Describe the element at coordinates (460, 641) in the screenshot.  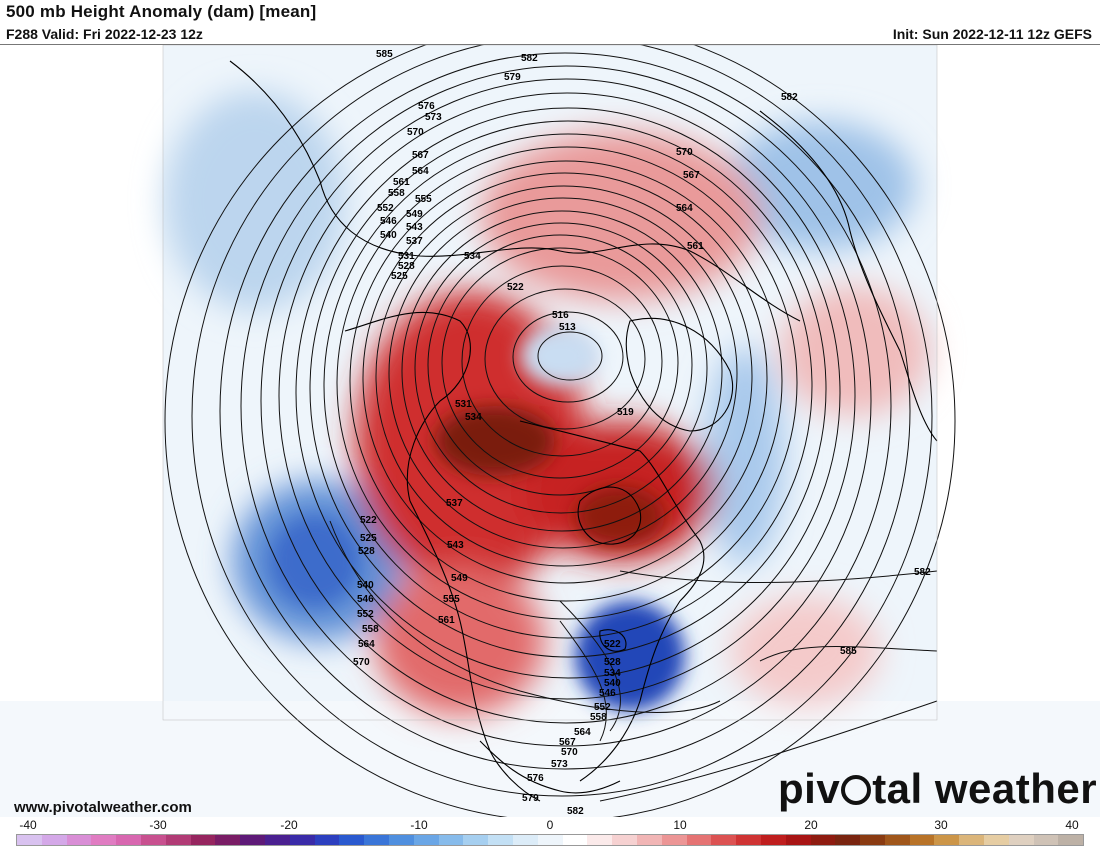
I see `anomaly-west-coast-ridge` at that location.